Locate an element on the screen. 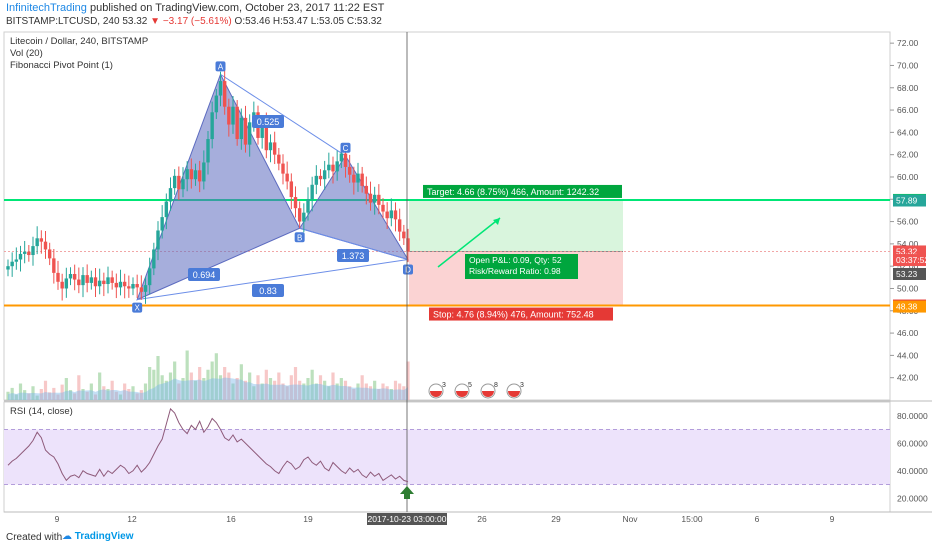 This screenshot has width=932, height=550. price-change-value: −3.17 (−5.61%) is located at coordinates (197, 21).